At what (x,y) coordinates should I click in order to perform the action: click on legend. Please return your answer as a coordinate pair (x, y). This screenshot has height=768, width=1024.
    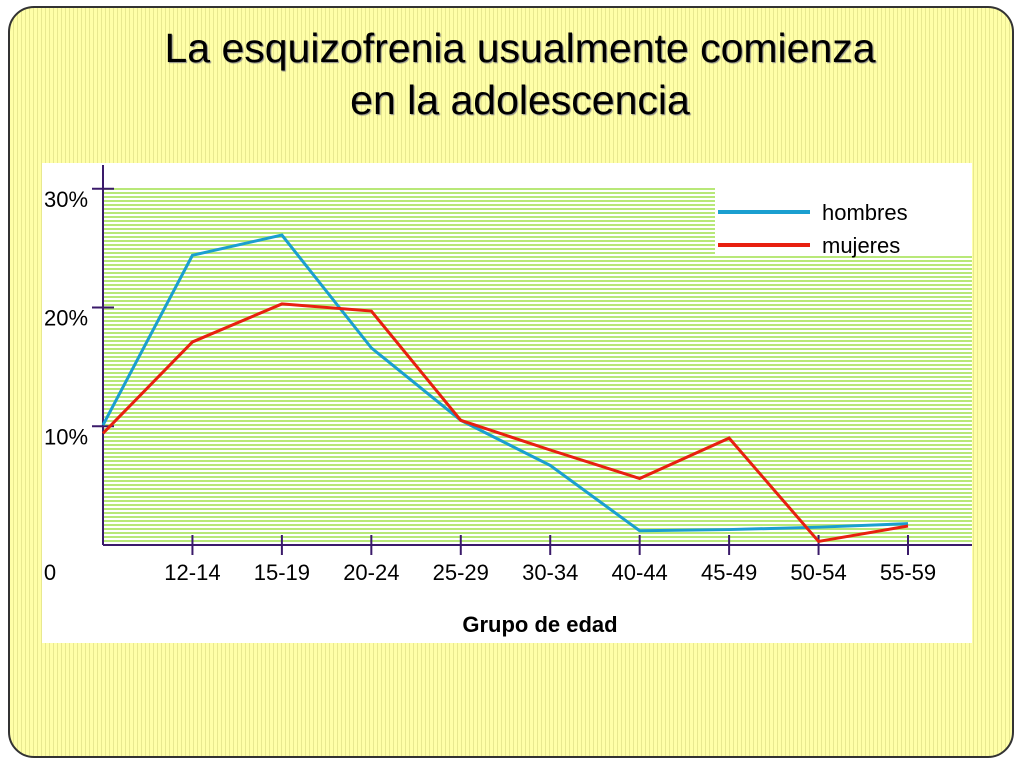
    Looking at the image, I should click on (843, 209).